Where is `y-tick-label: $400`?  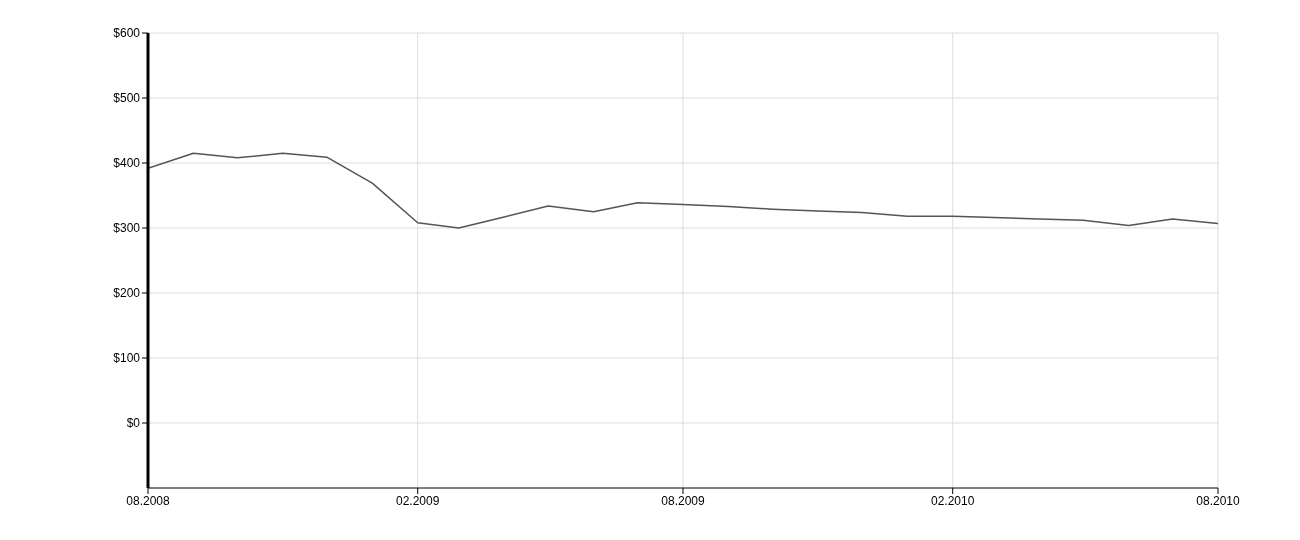 y-tick-label: $400 is located at coordinates (127, 163).